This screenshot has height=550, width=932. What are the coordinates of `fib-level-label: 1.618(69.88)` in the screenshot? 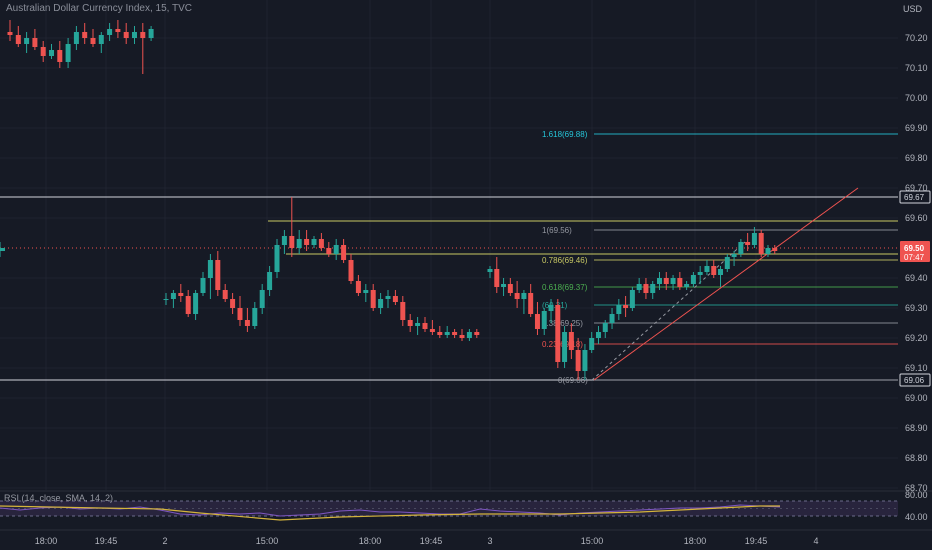 It's located at (565, 134).